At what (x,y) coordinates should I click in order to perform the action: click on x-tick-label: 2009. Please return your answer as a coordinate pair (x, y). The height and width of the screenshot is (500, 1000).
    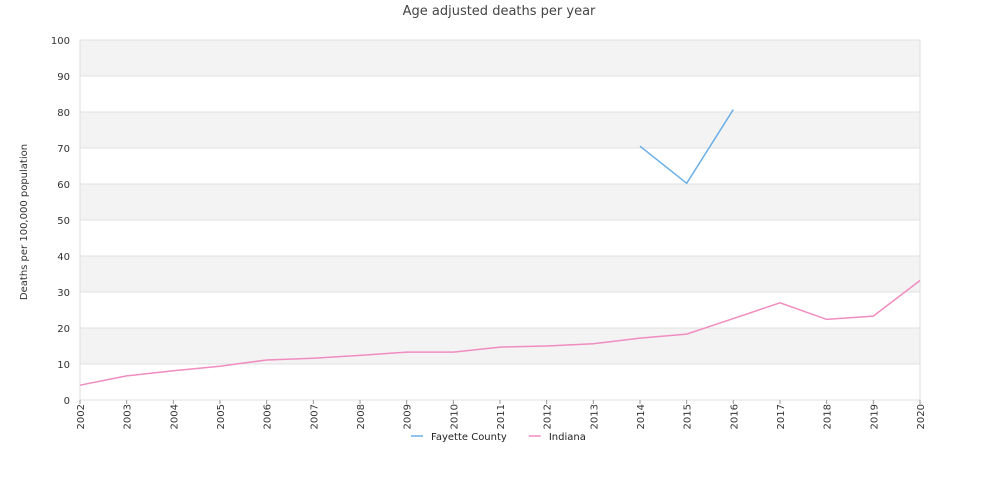
    Looking at the image, I should click on (408, 416).